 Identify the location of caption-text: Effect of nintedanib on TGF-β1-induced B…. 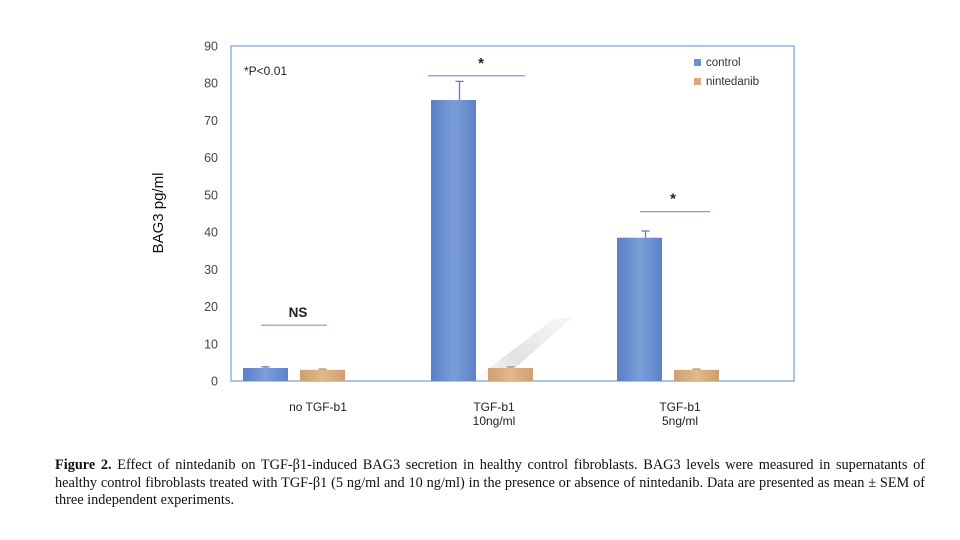
(490, 482).